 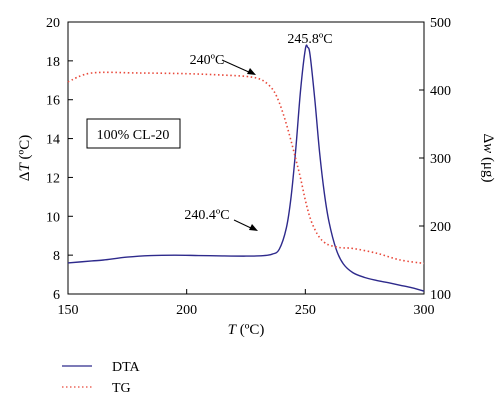 I want to click on legend-label-dta: DTA, so click(x=126, y=367).